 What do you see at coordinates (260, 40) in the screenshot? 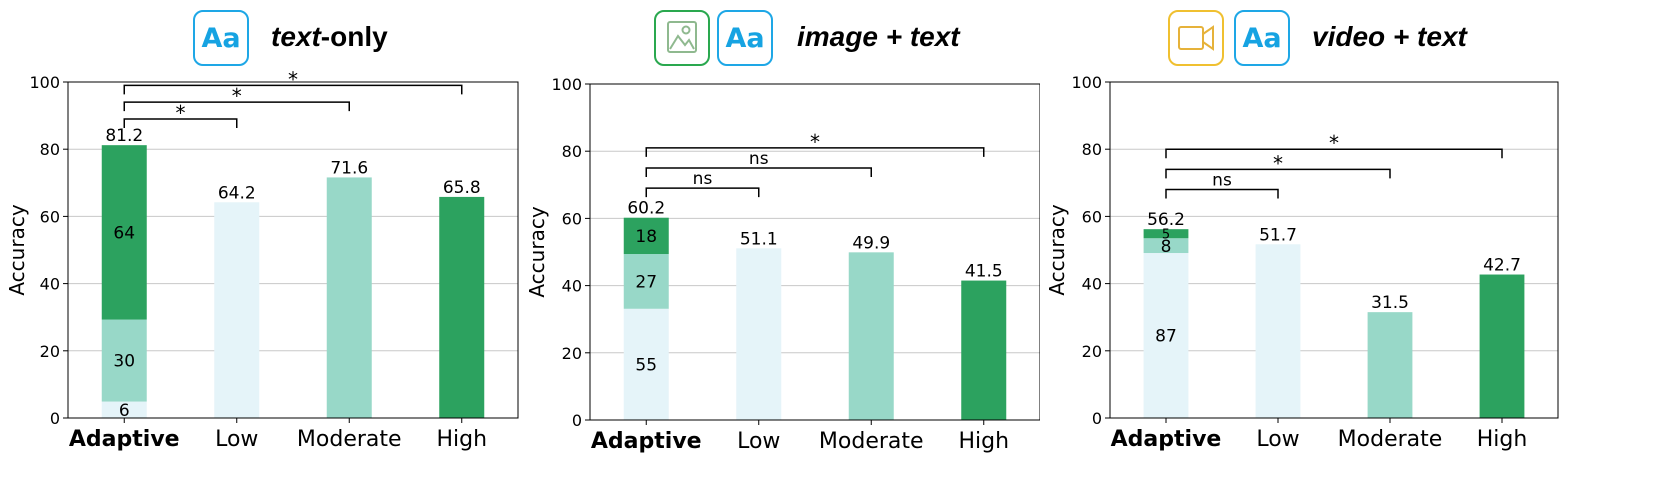
I see `panel-header: Aa text-only` at bounding box center [260, 40].